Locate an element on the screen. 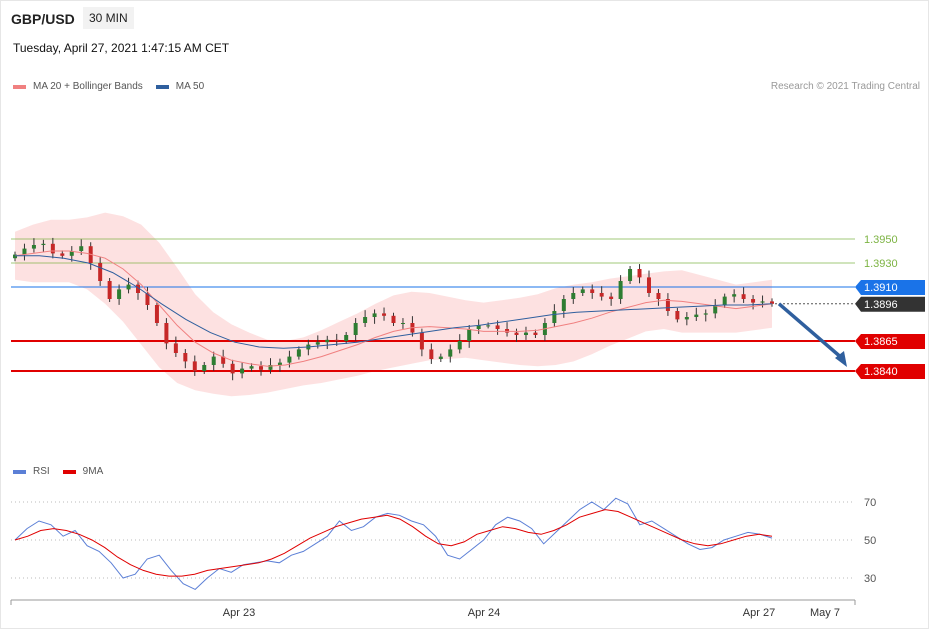 The height and width of the screenshot is (629, 929). level-label-text: 1.3930 is located at coordinates (881, 264).